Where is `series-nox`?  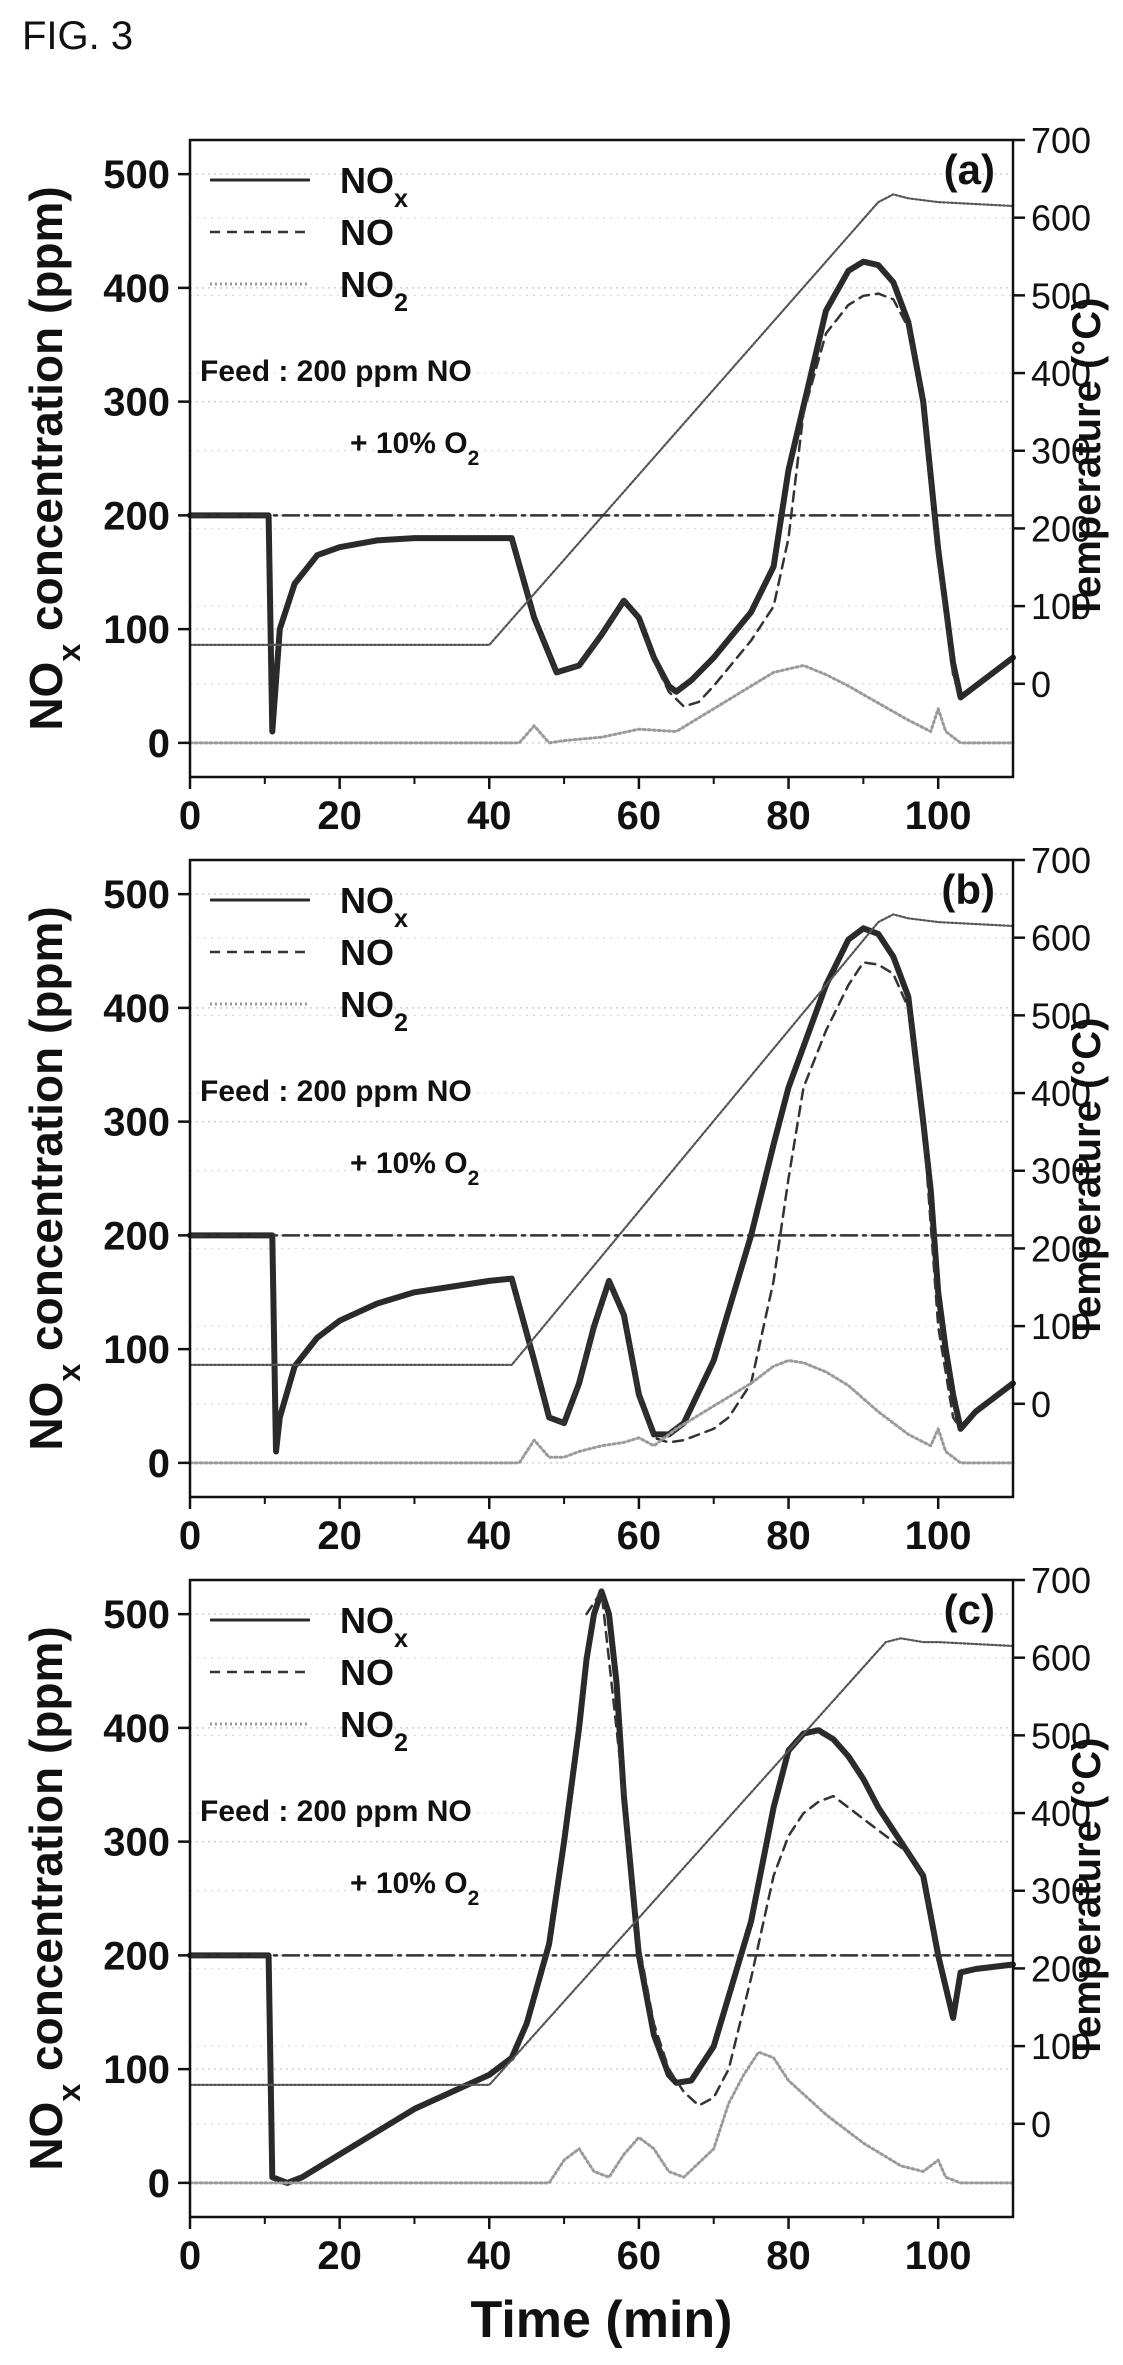 series-nox is located at coordinates (601, 496).